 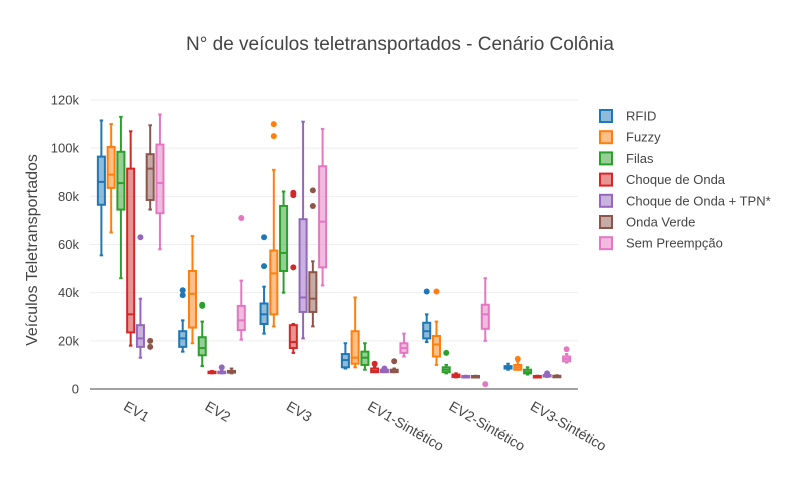 What do you see at coordinates (641, 116) in the screenshot?
I see `legend-label: RFID` at bounding box center [641, 116].